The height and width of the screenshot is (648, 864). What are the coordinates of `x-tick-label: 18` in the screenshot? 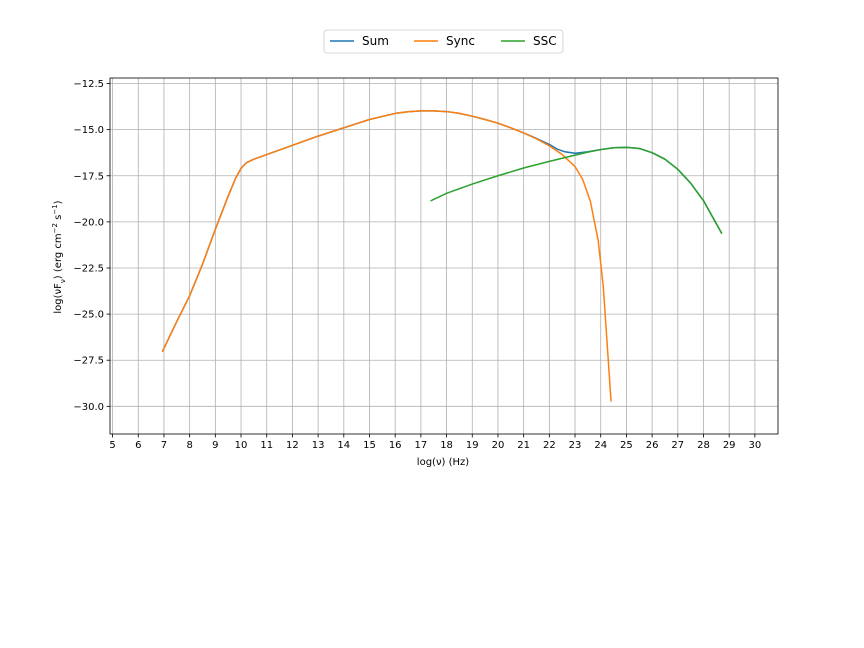 It's located at (446, 445).